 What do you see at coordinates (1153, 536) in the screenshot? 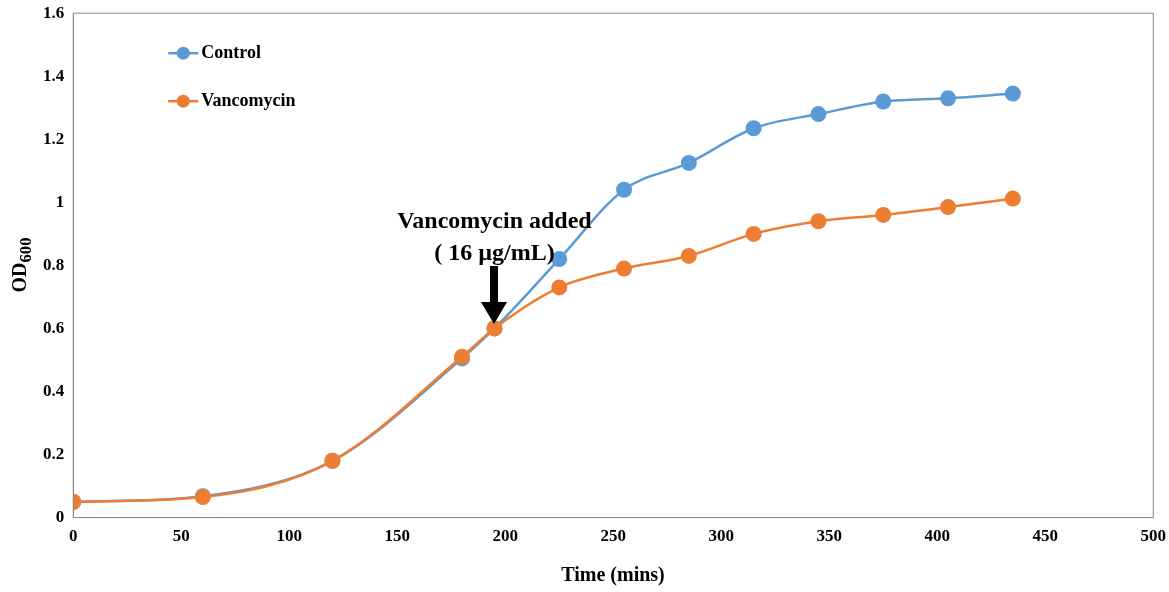
I see `x-tick-label: 500` at bounding box center [1153, 536].